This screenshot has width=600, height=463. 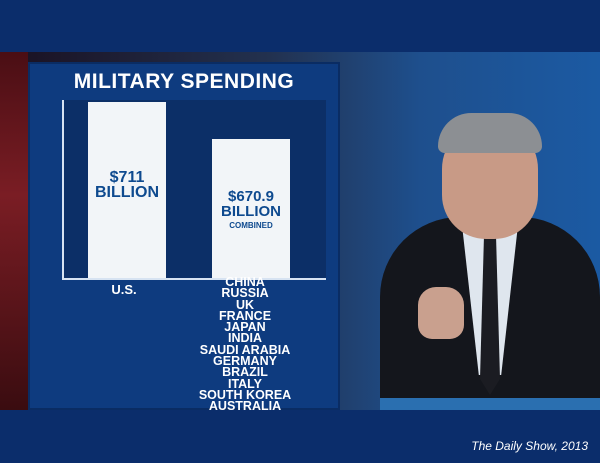 I want to click on bar-combined-value: $670.9 BILLION, so click(x=251, y=204).